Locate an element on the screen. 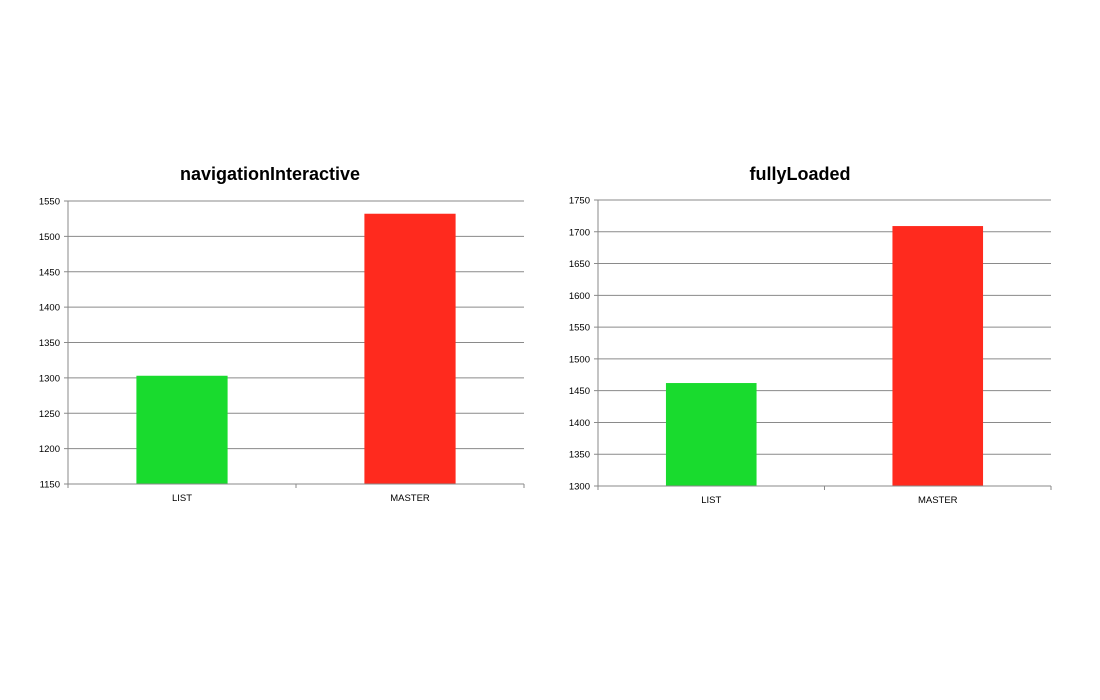 This screenshot has height=700, width=1100. y-tick-label: 1650 is located at coordinates (579, 264).